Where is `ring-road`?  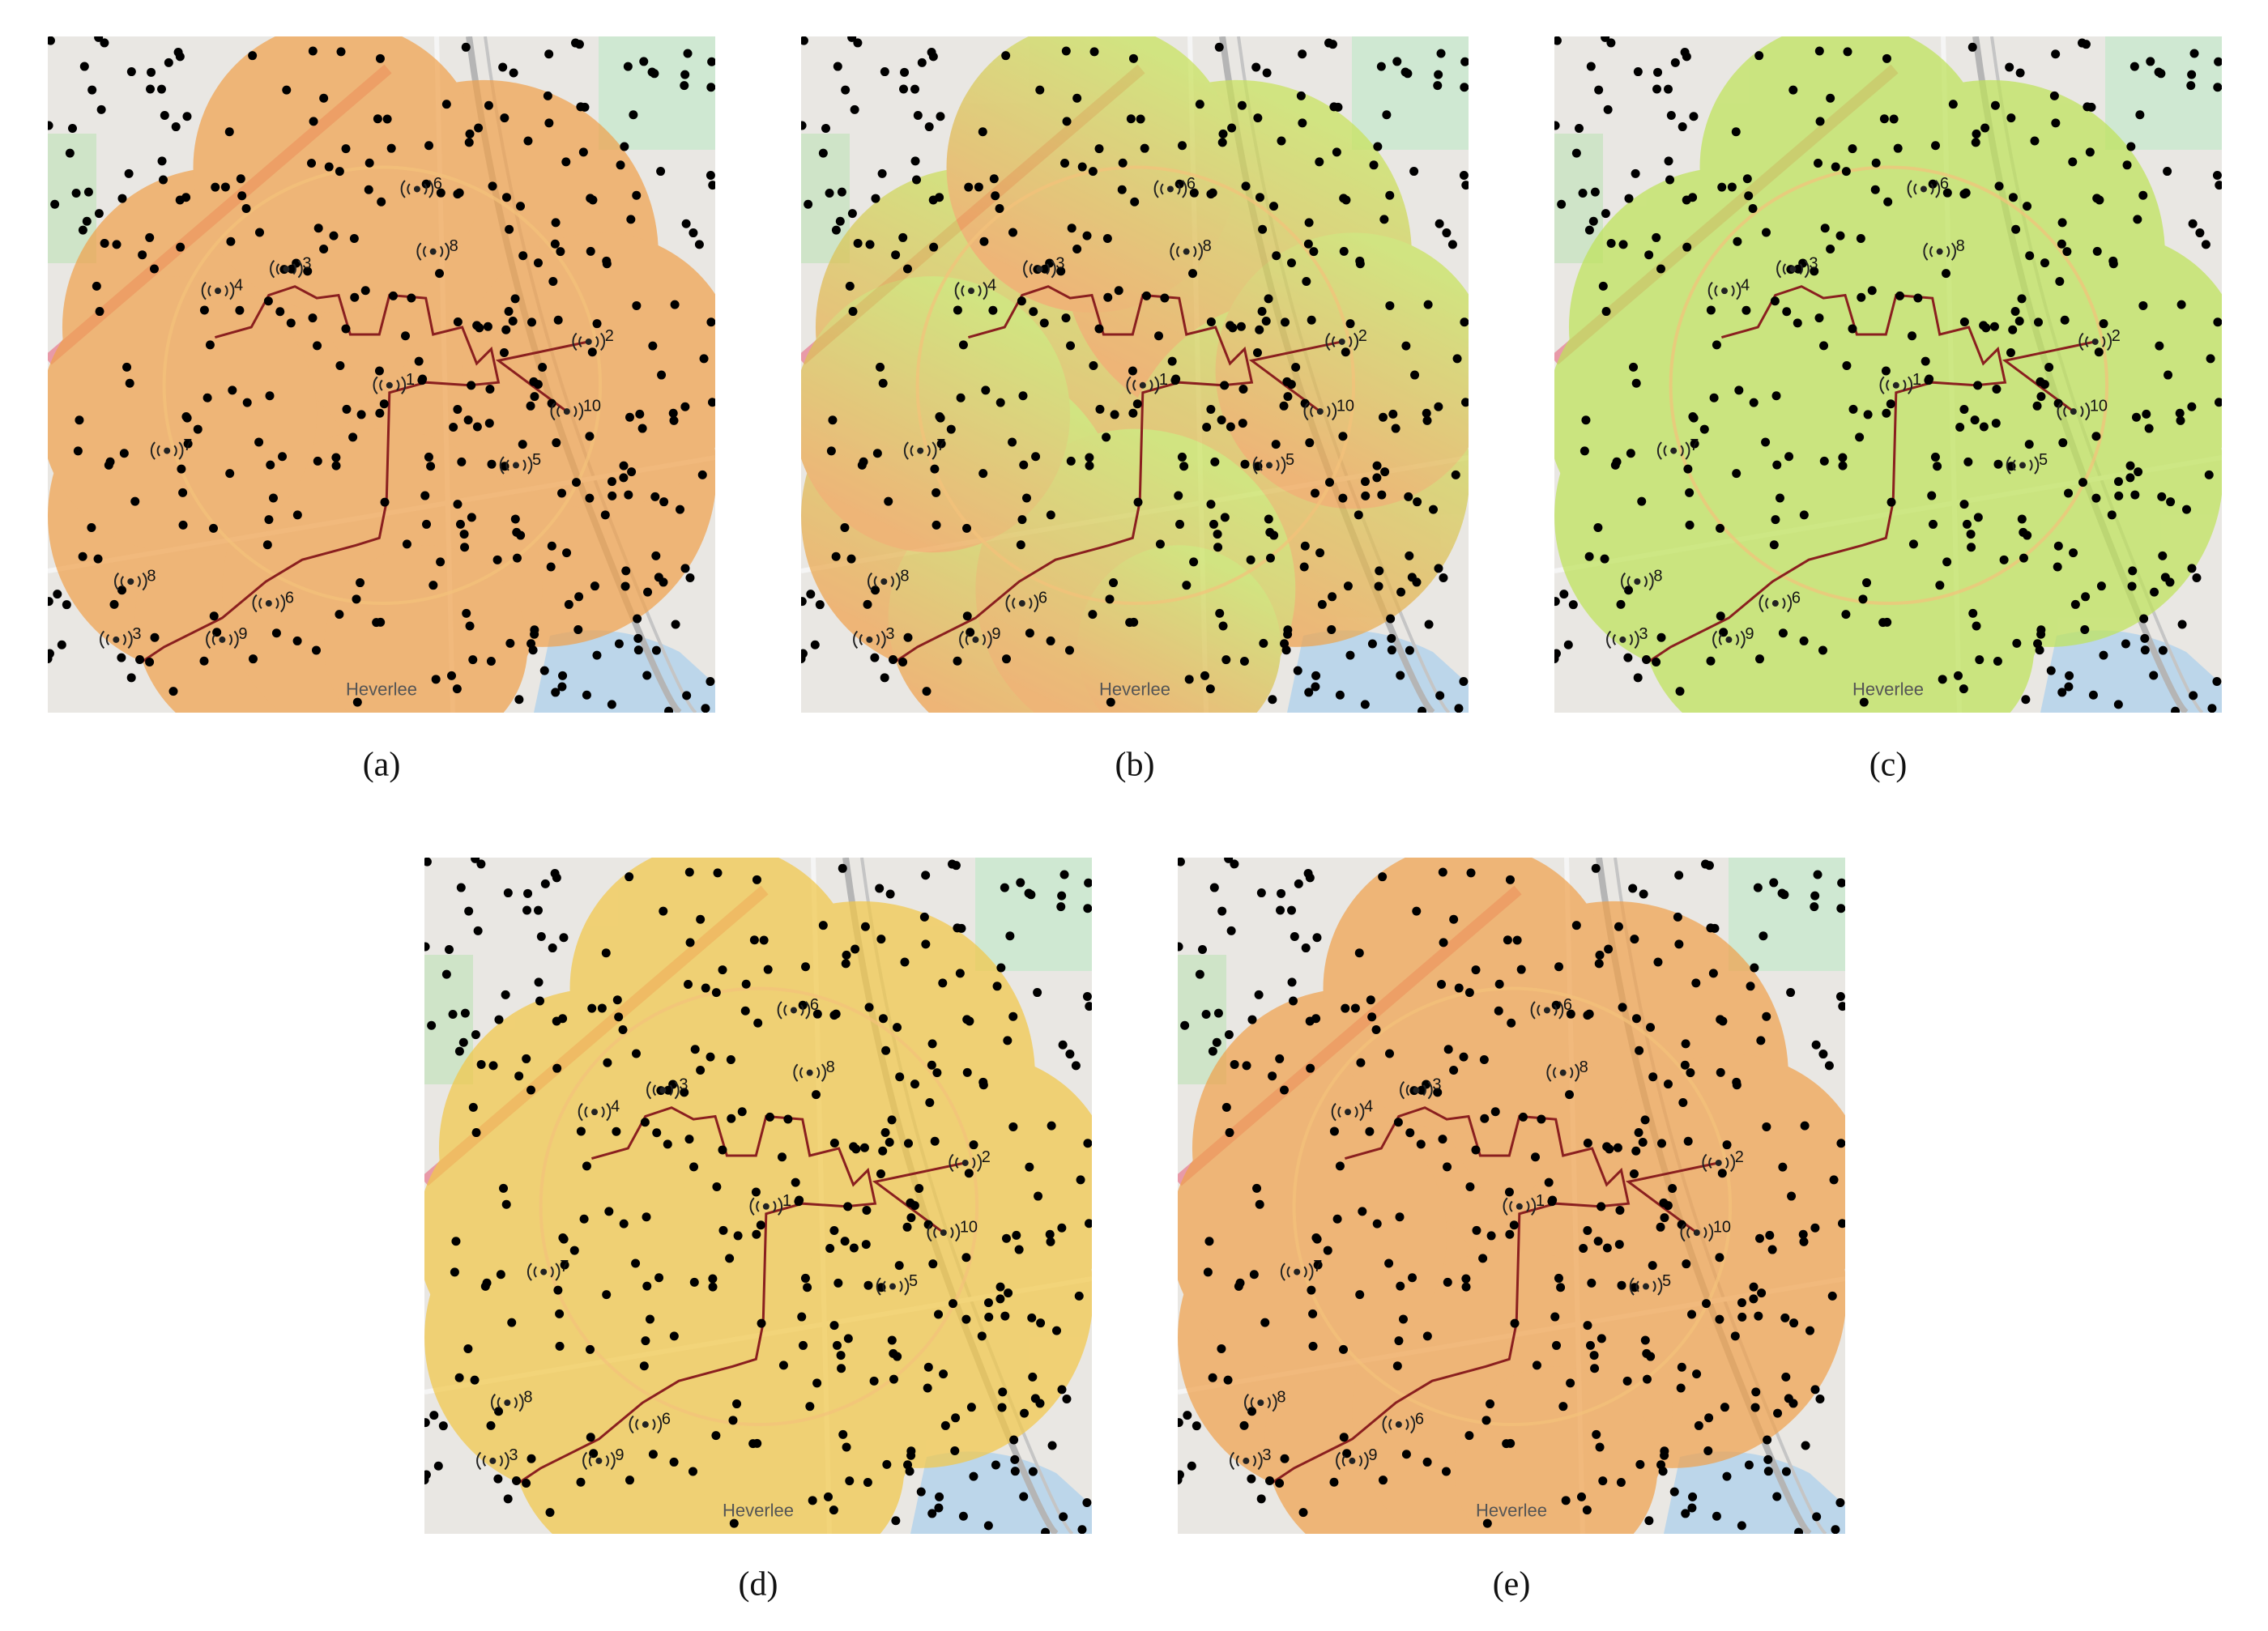
ring-road is located at coordinates (1512, 1206).